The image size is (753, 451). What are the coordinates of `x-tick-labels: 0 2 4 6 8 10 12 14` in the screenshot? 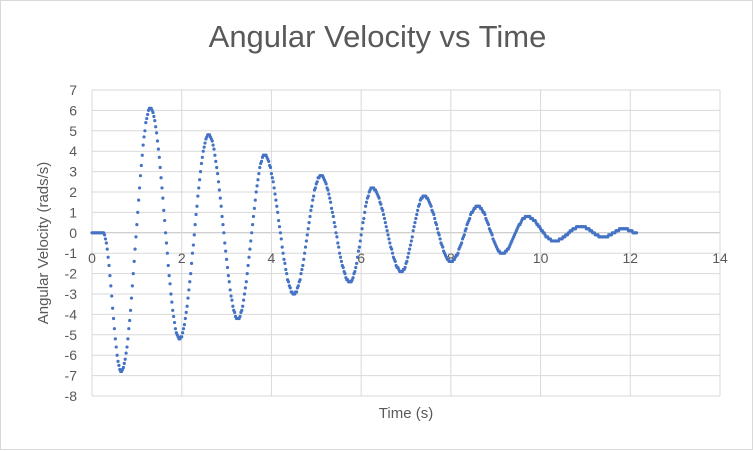 It's located at (408, 258).